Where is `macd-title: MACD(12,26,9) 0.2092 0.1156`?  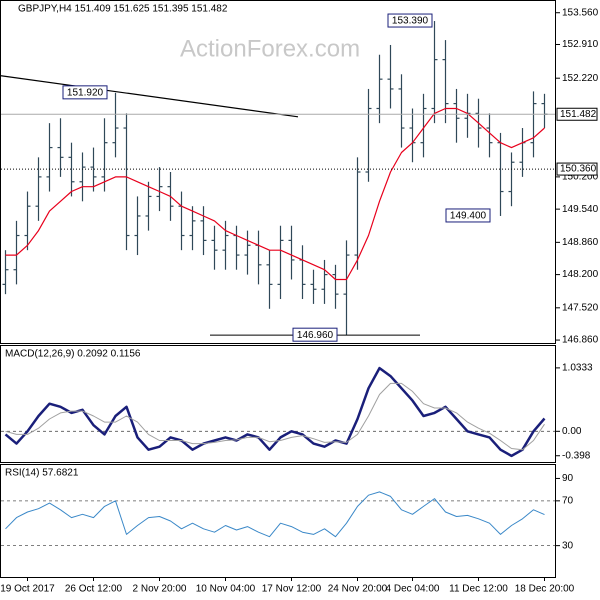 macd-title: MACD(12,26,9) 0.2092 0.1156 is located at coordinates (73, 354).